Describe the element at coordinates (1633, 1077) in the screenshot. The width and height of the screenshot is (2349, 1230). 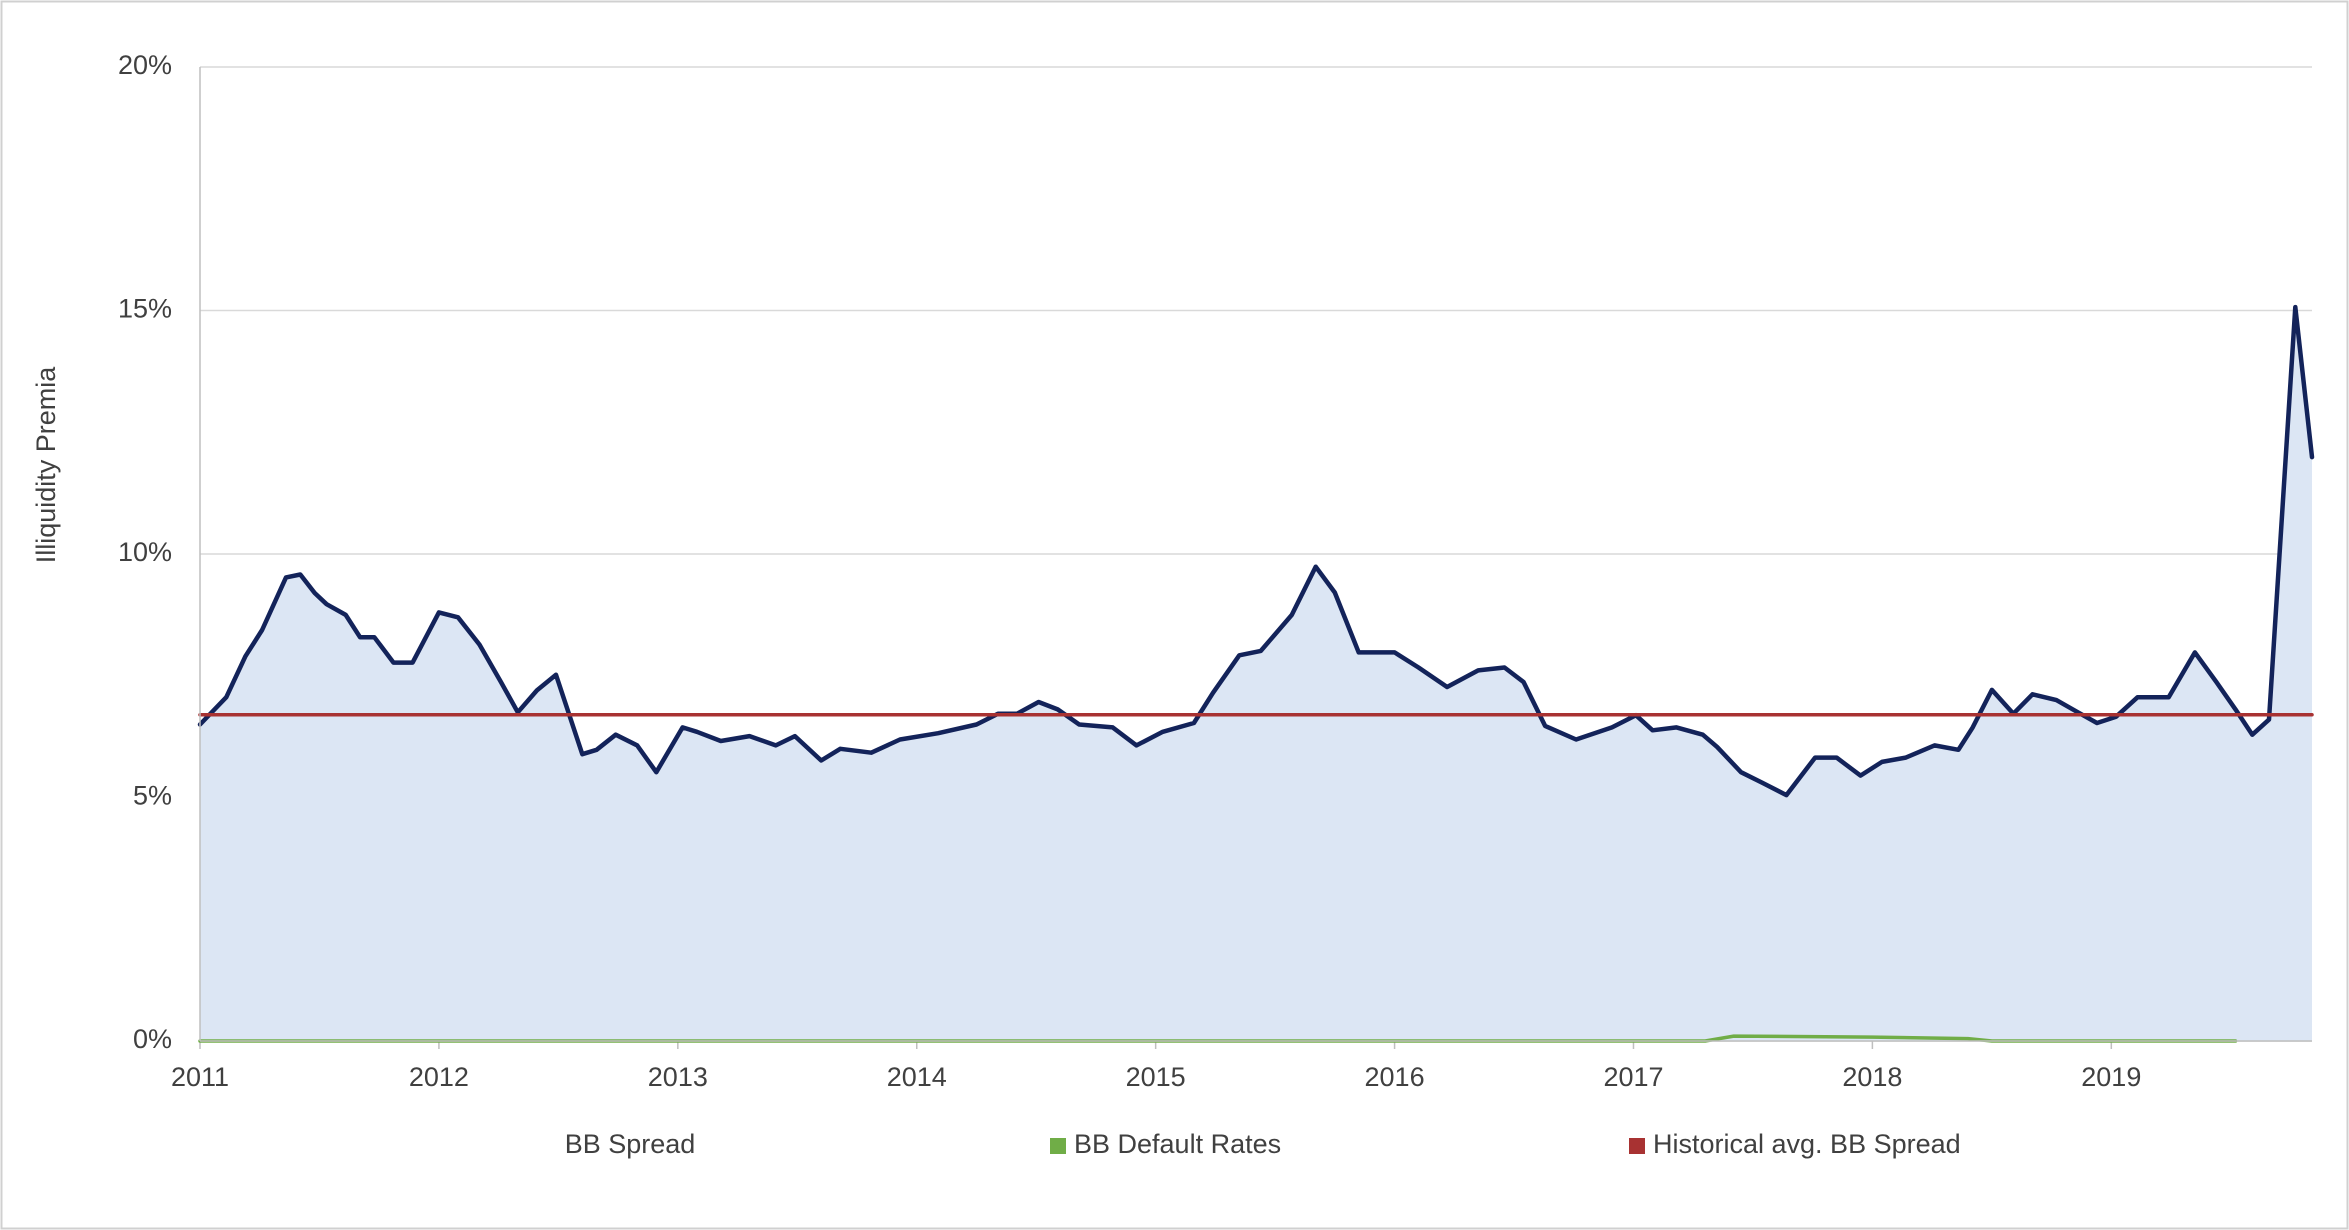
I see `x-tick-label: 2017` at that location.